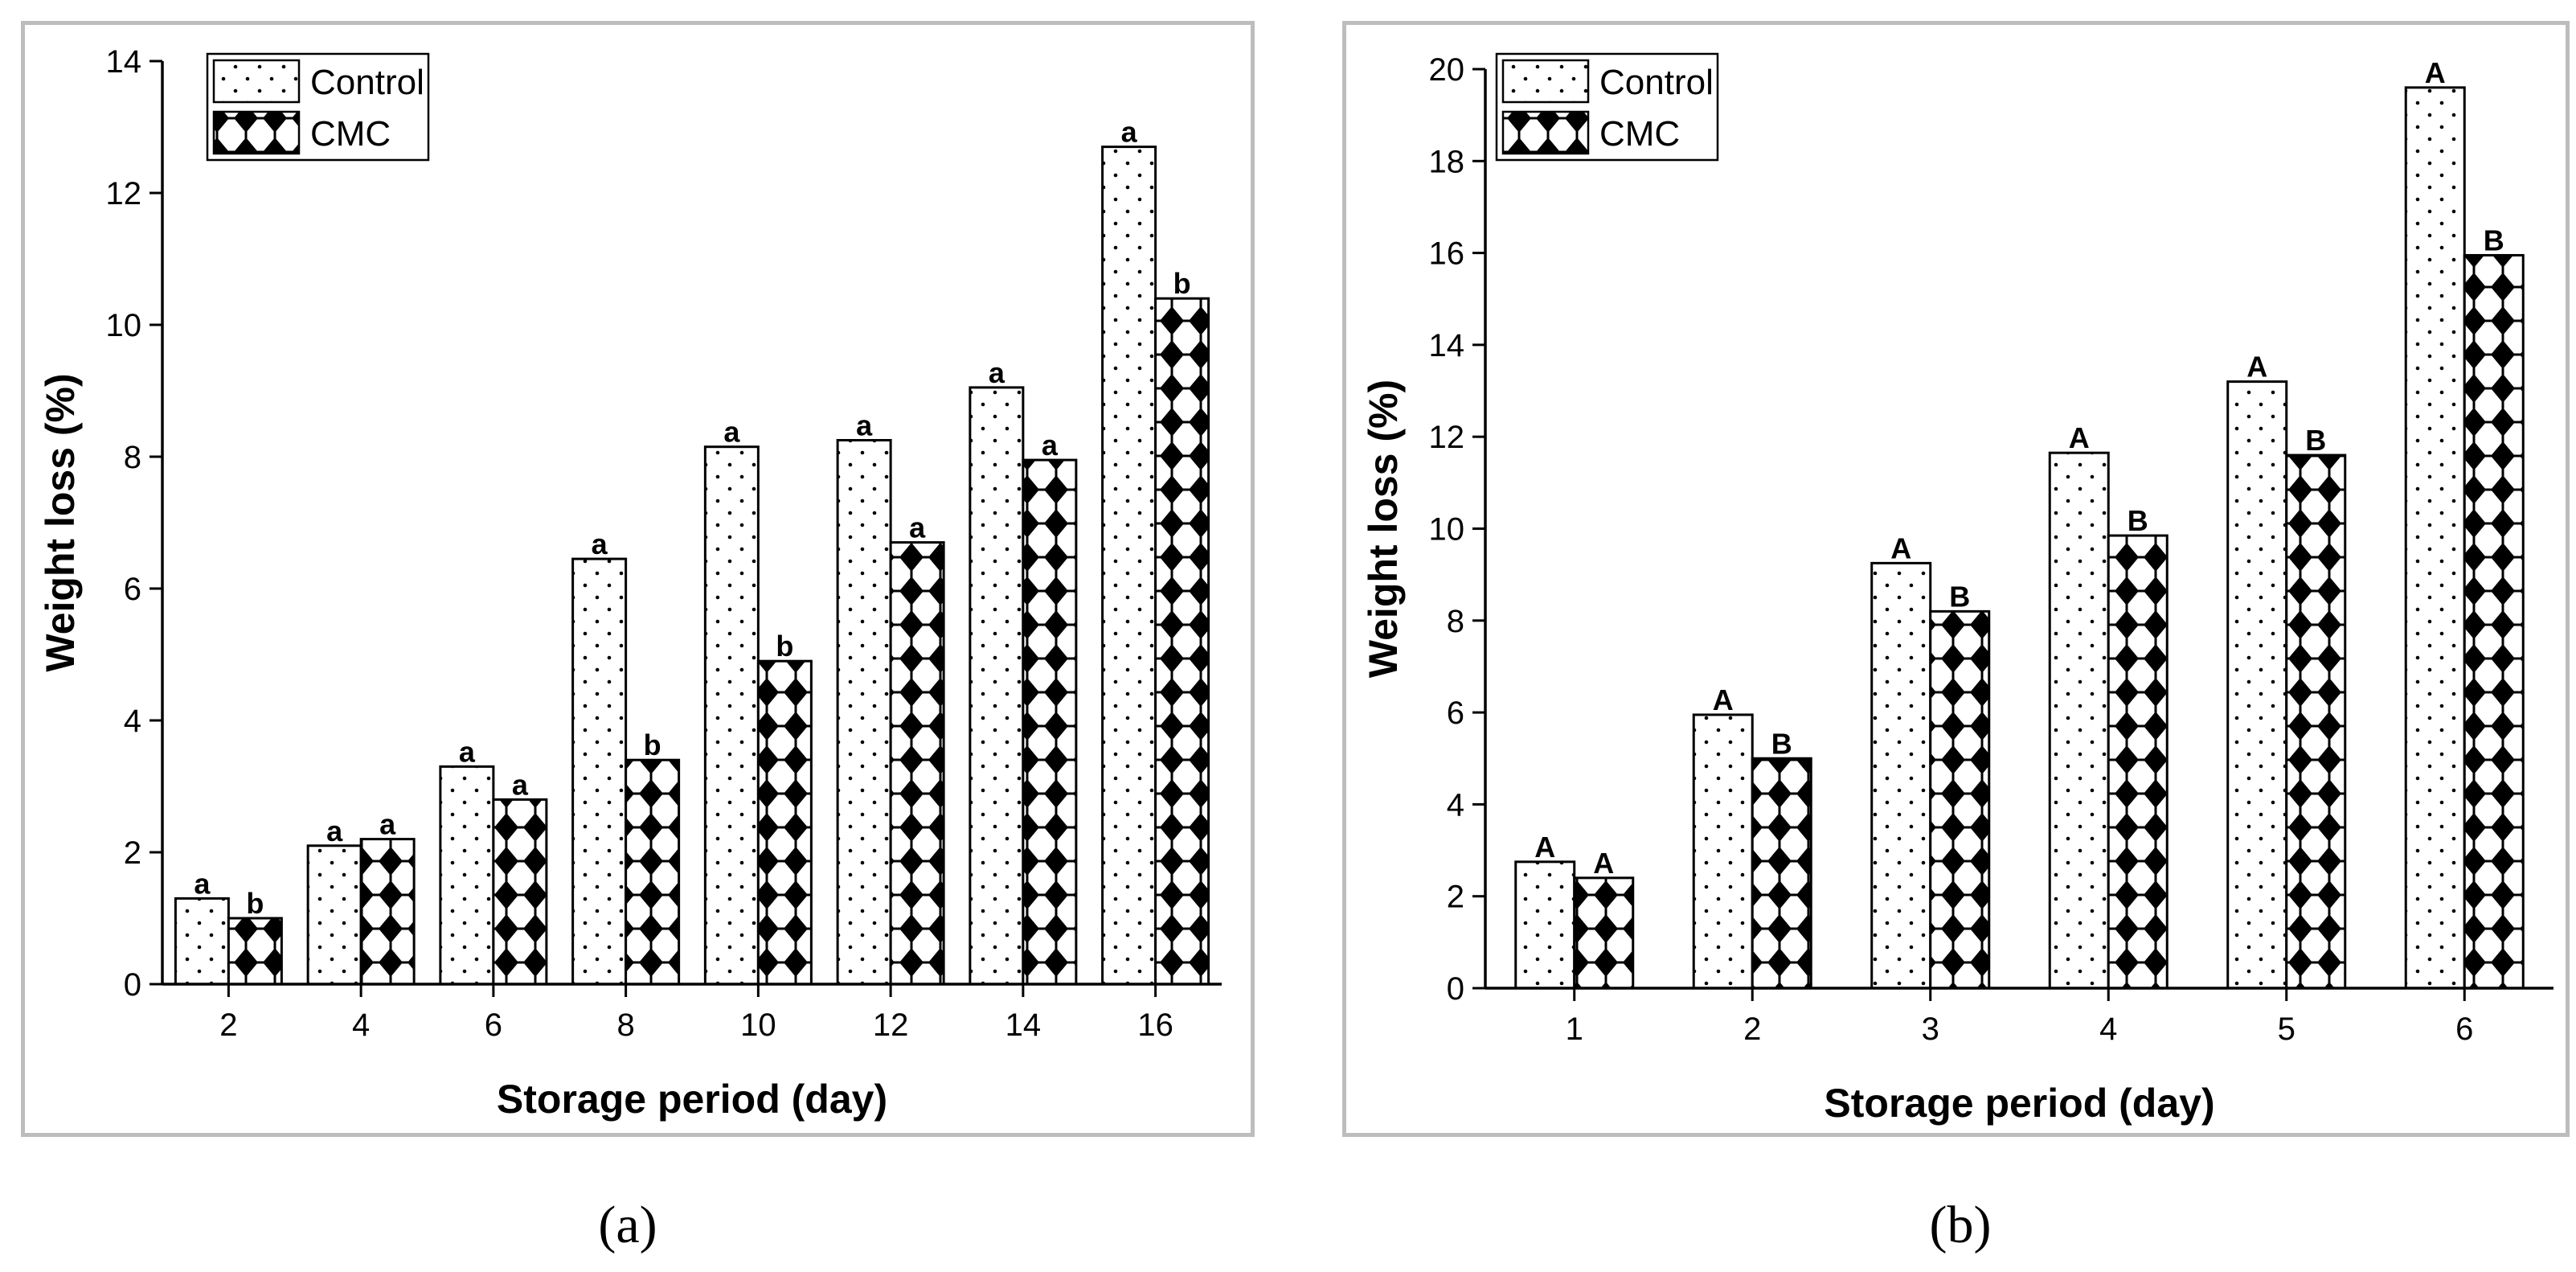 The image size is (2576, 1272). What do you see at coordinates (1930, 1029) in the screenshot?
I see `x-tick-label: 3` at bounding box center [1930, 1029].